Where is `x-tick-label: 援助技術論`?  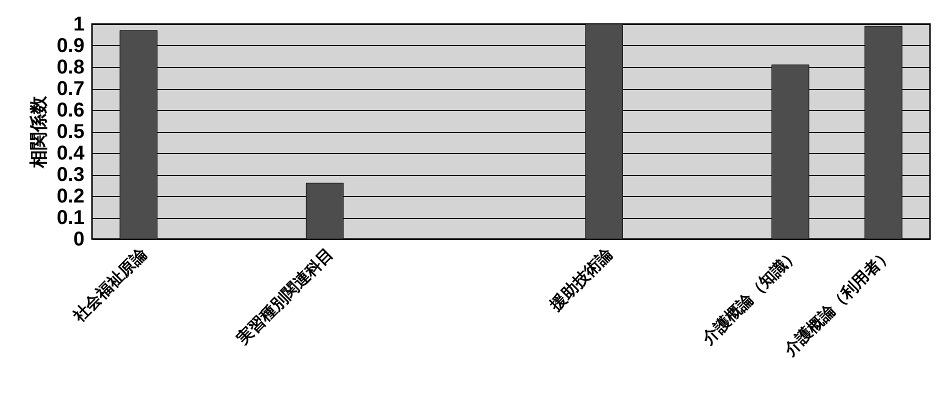 x-tick-label: 援助技術論 is located at coordinates (581, 279).